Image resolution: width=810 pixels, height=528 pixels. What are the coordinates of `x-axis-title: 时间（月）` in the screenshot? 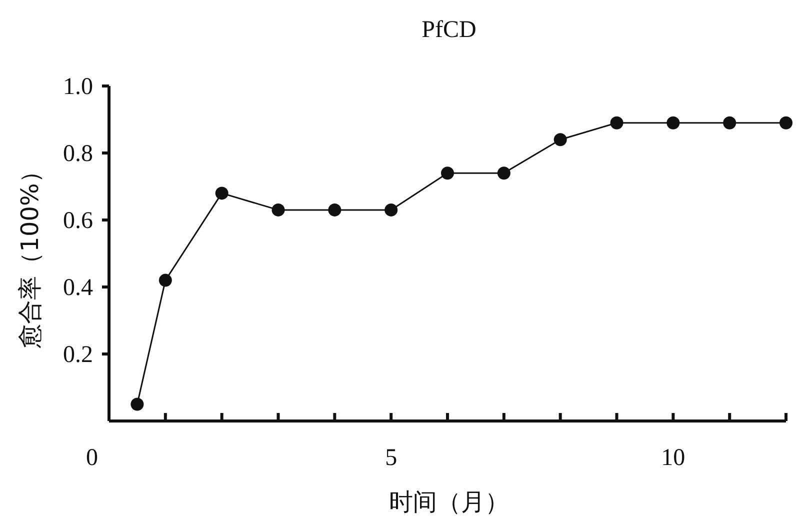 It's located at (449, 502).